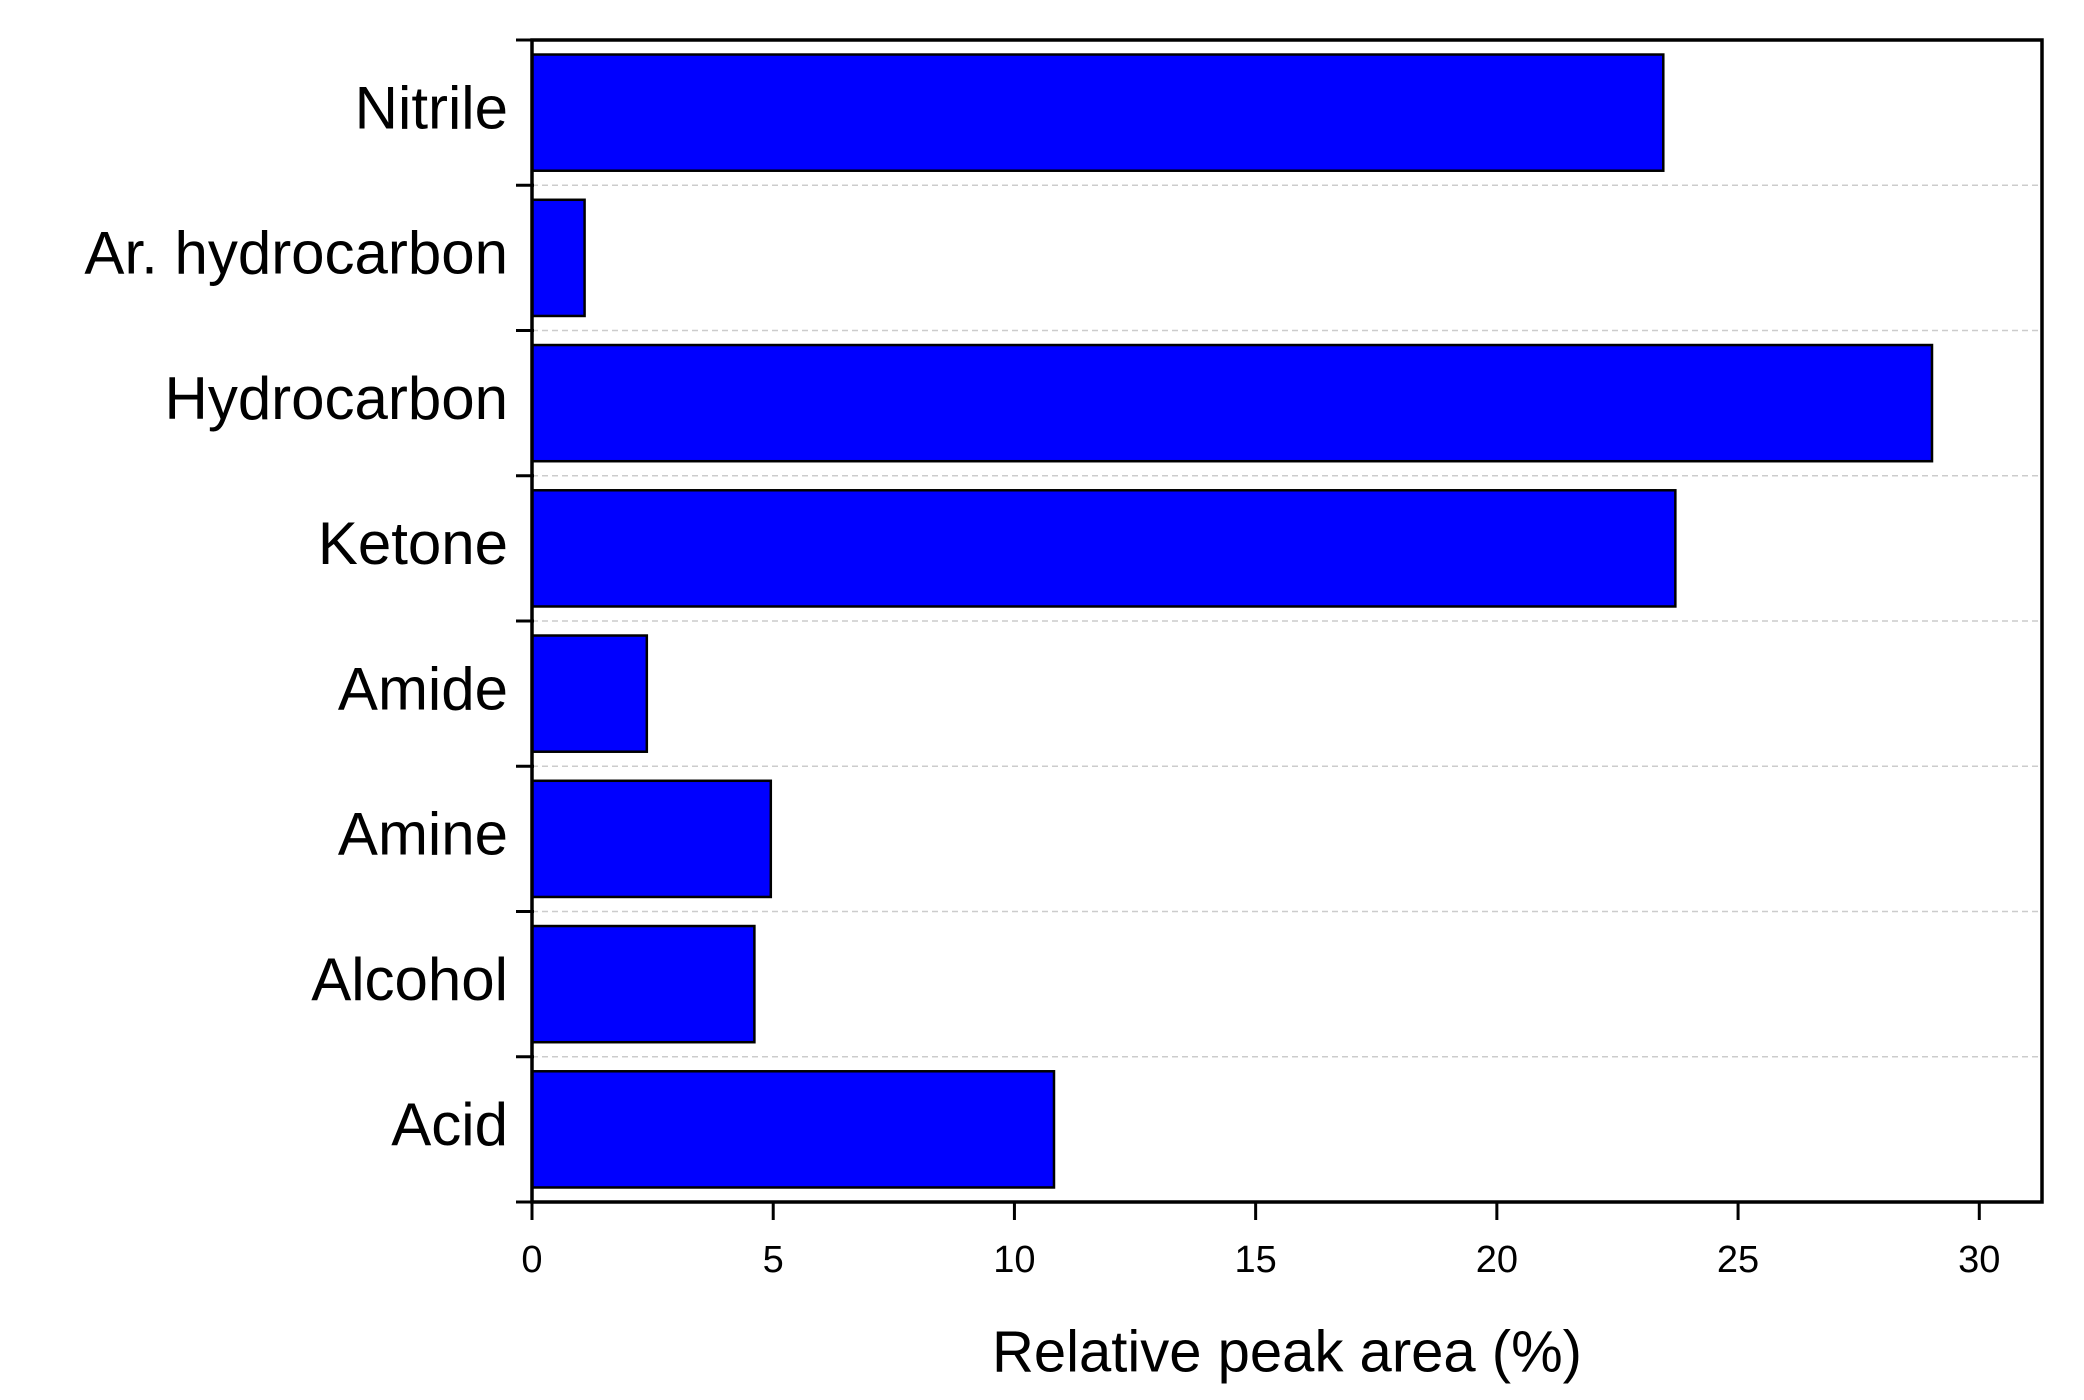 The image size is (2084, 1400). I want to click on x-tick-label: 30, so click(1979, 1260).